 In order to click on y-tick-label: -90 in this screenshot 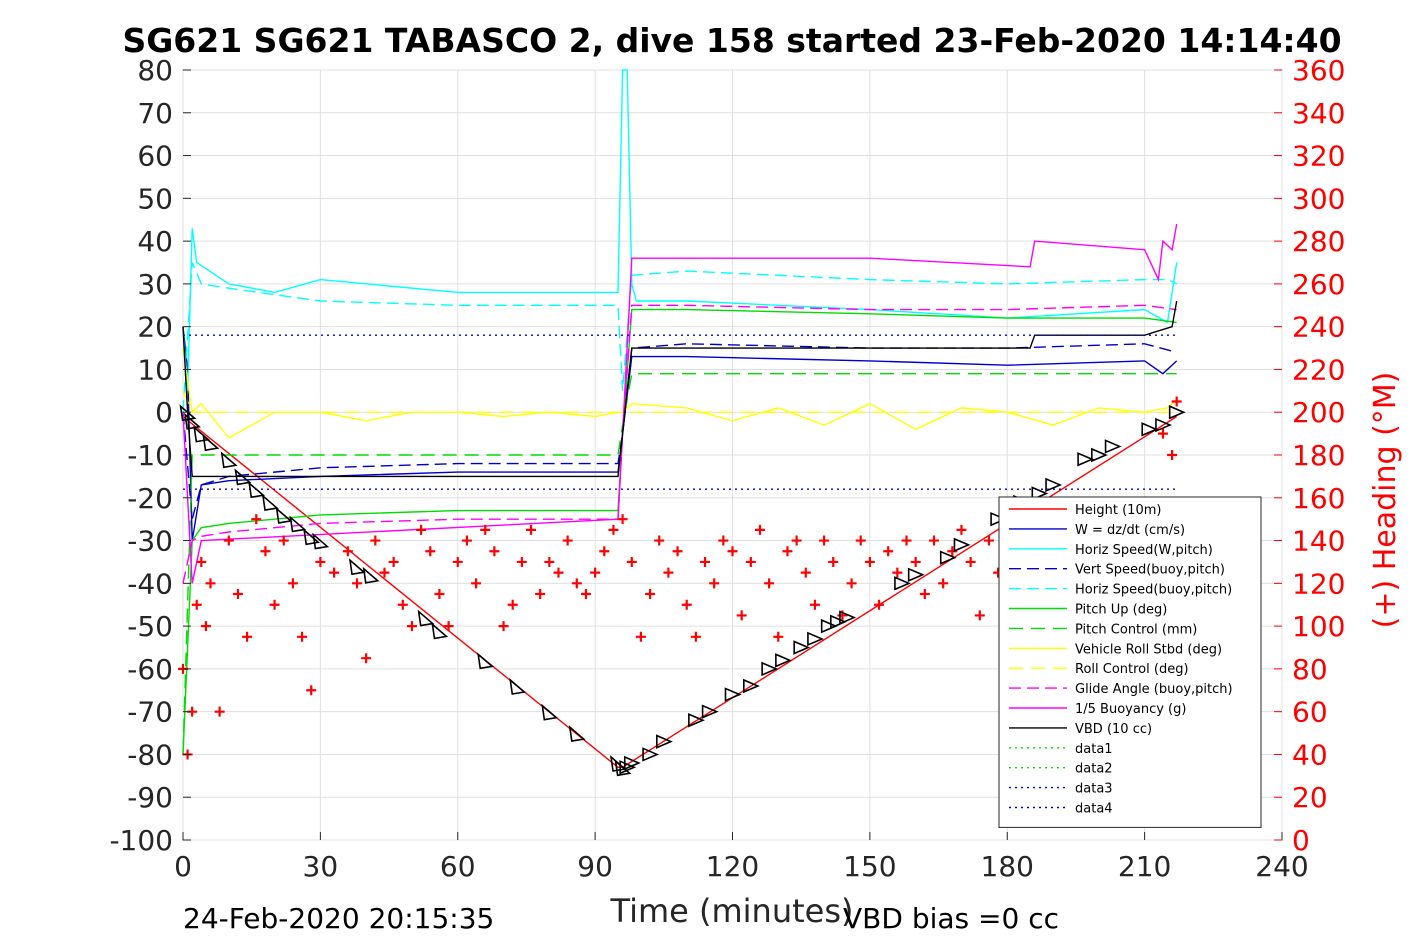, I will do `click(150, 797)`.